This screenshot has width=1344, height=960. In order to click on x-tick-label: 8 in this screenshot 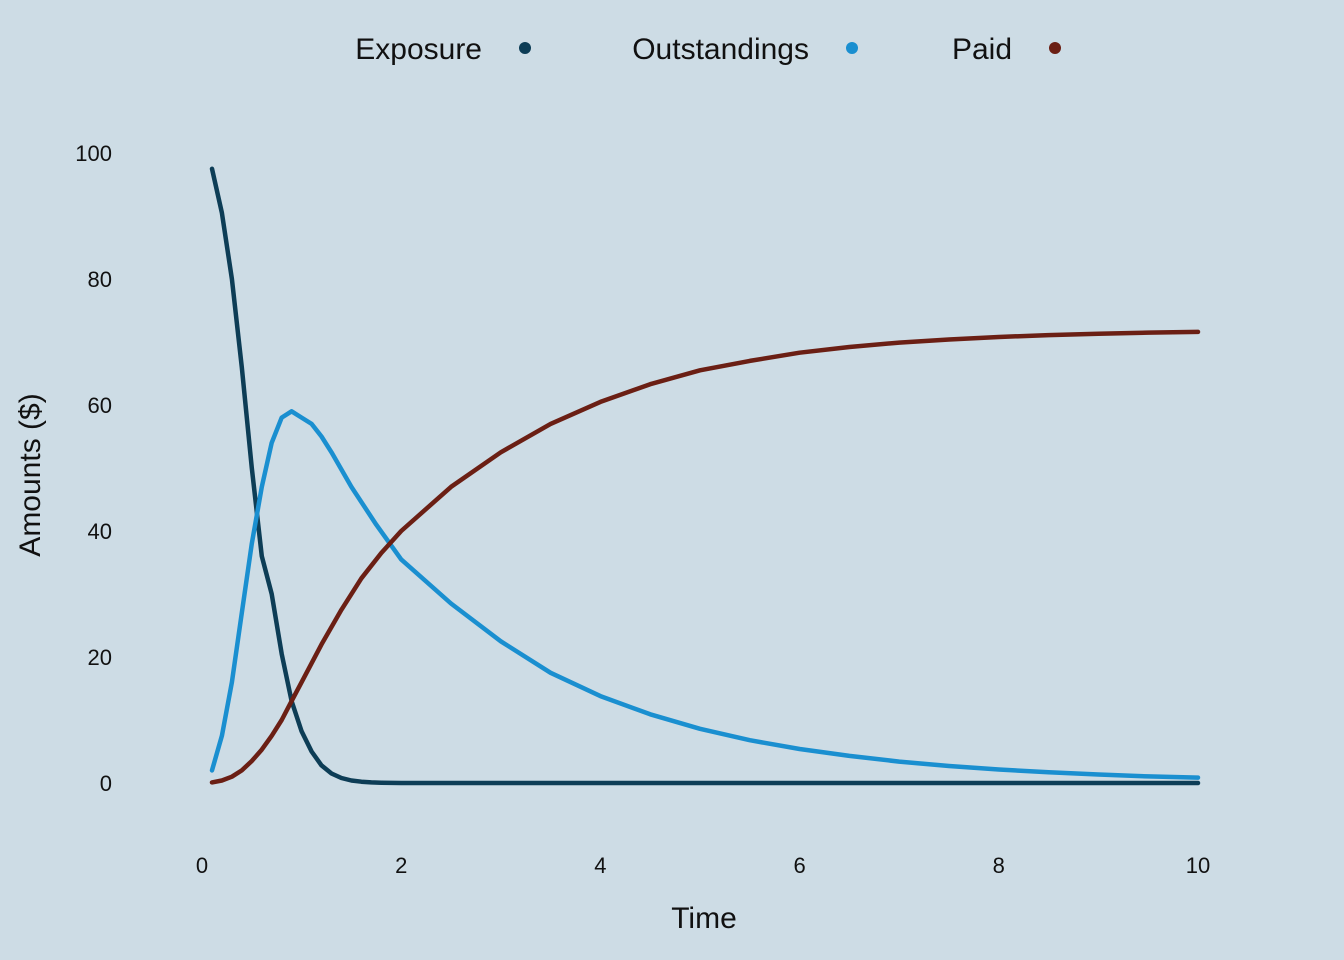, I will do `click(999, 865)`.